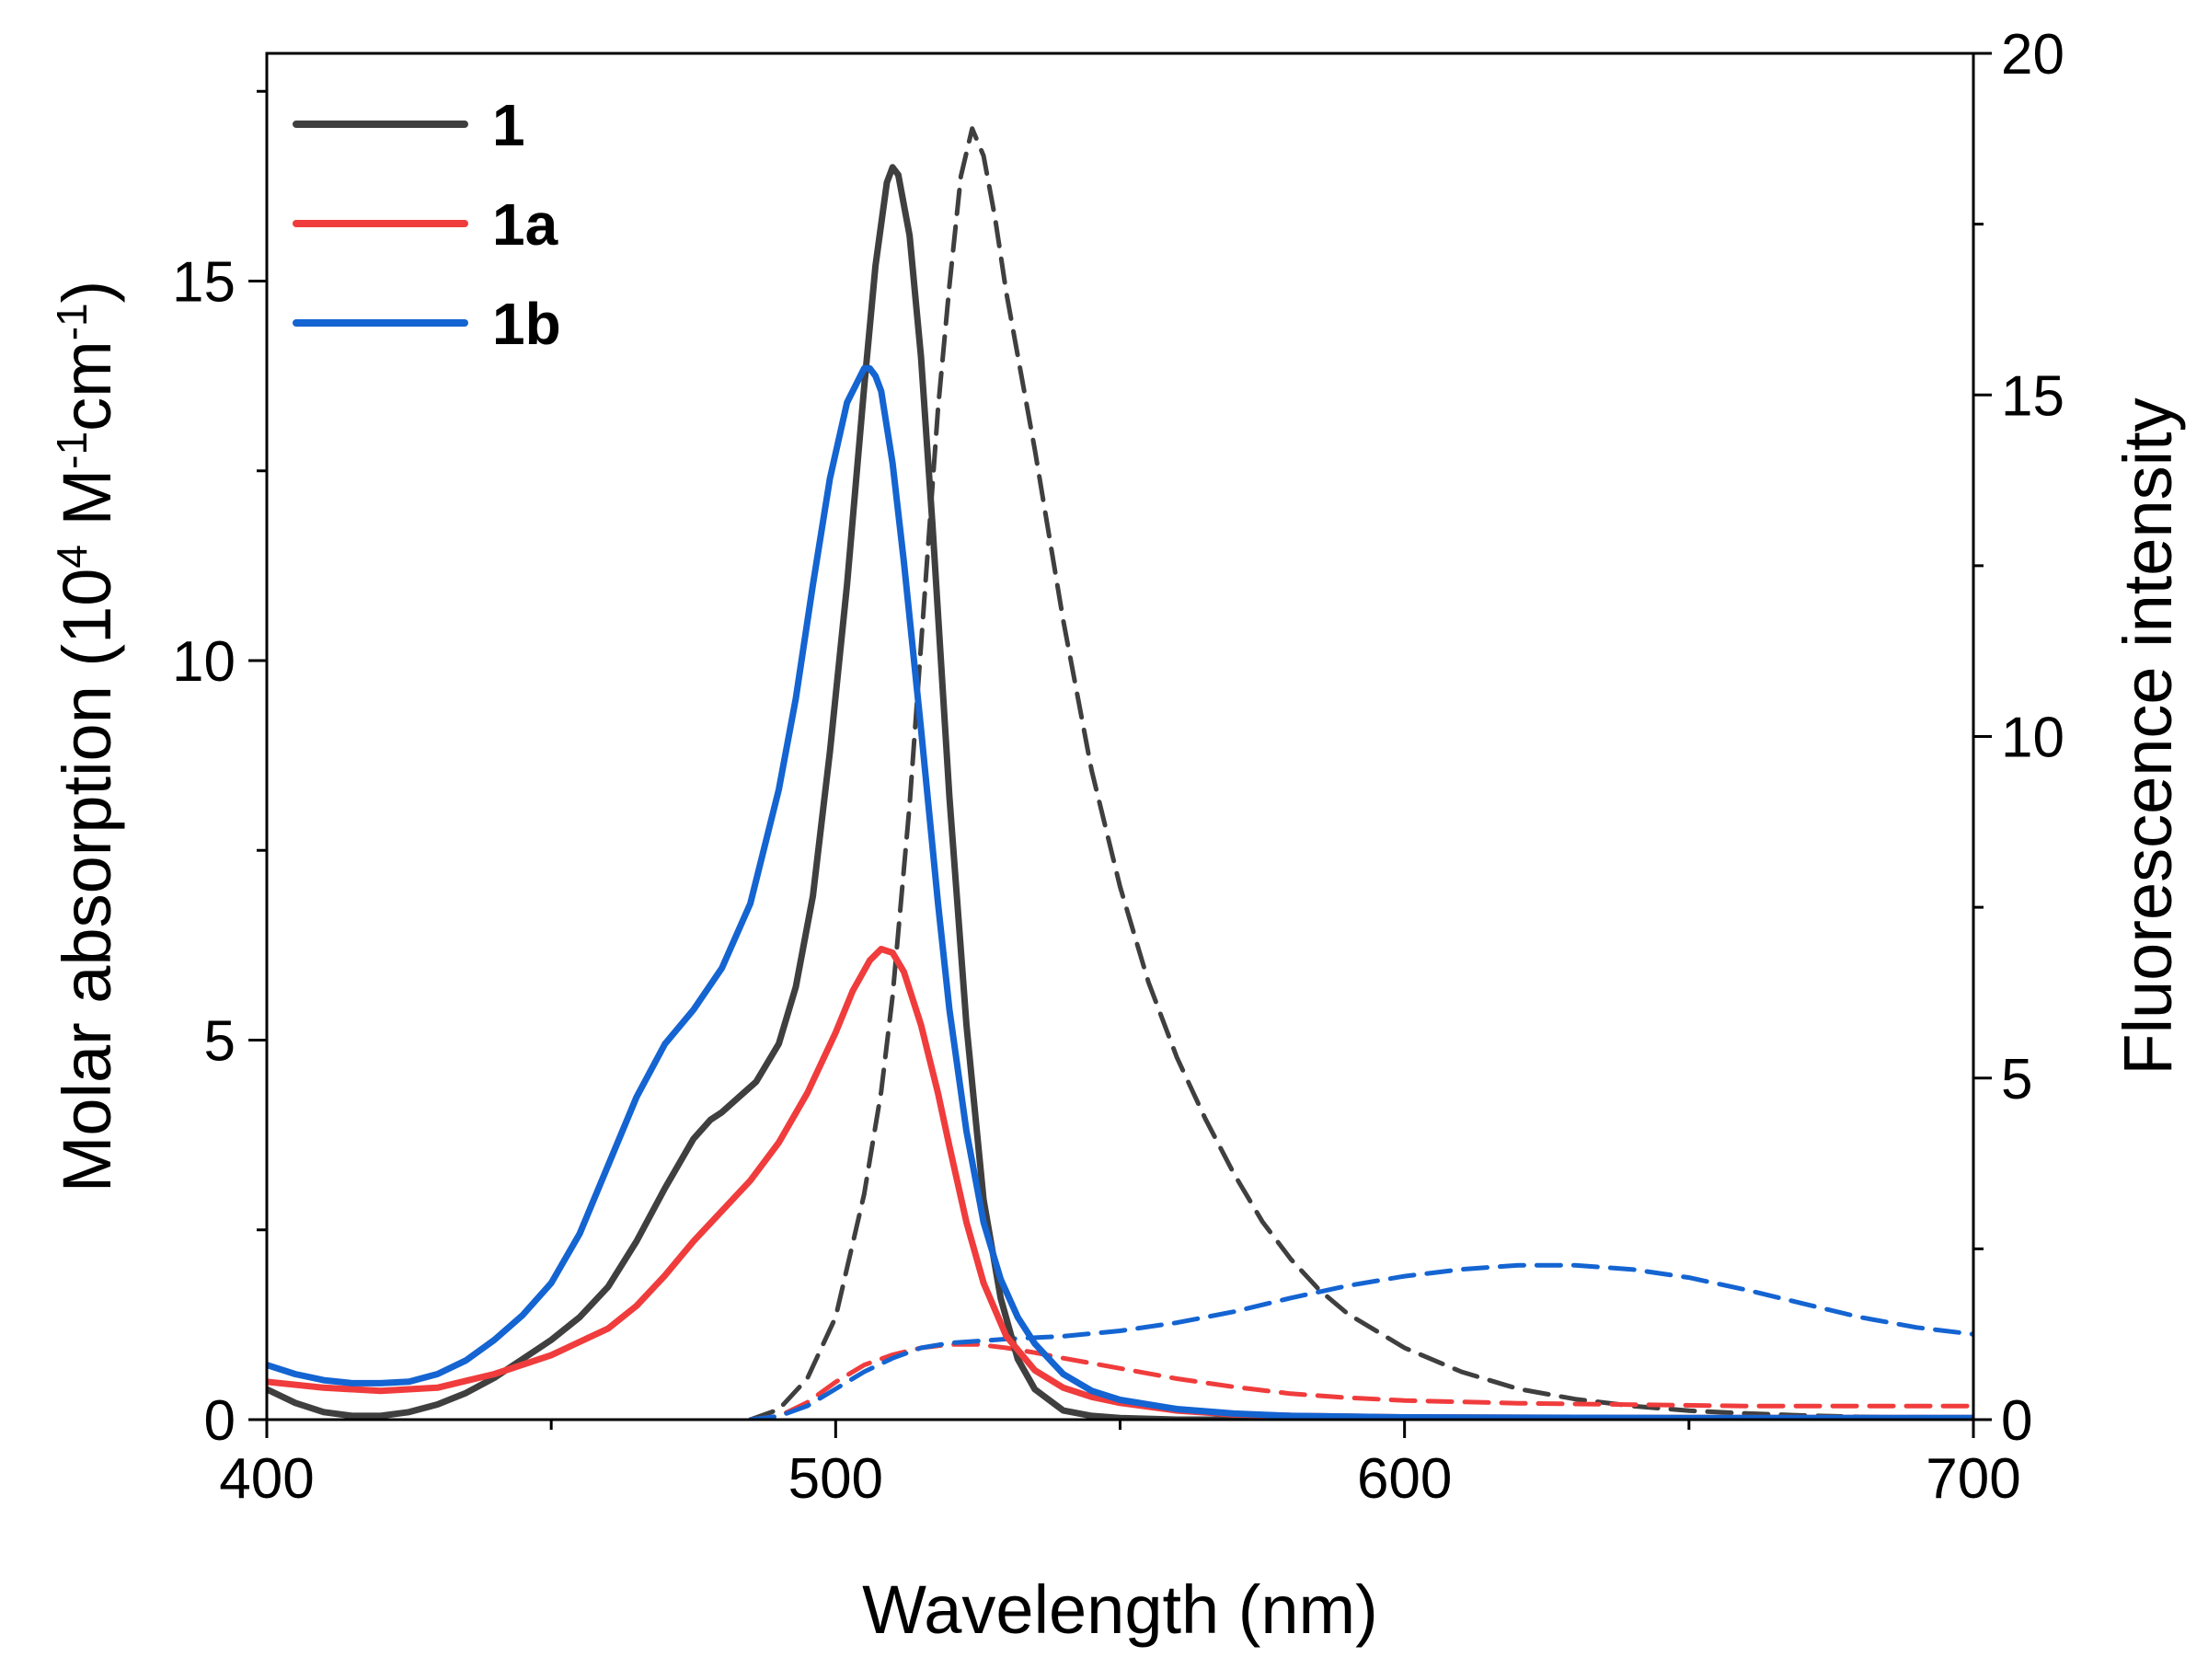 This screenshot has height=1680, width=2208. What do you see at coordinates (72, 450) in the screenshot?
I see `y-left-title-sup2: -1` at bounding box center [72, 450].